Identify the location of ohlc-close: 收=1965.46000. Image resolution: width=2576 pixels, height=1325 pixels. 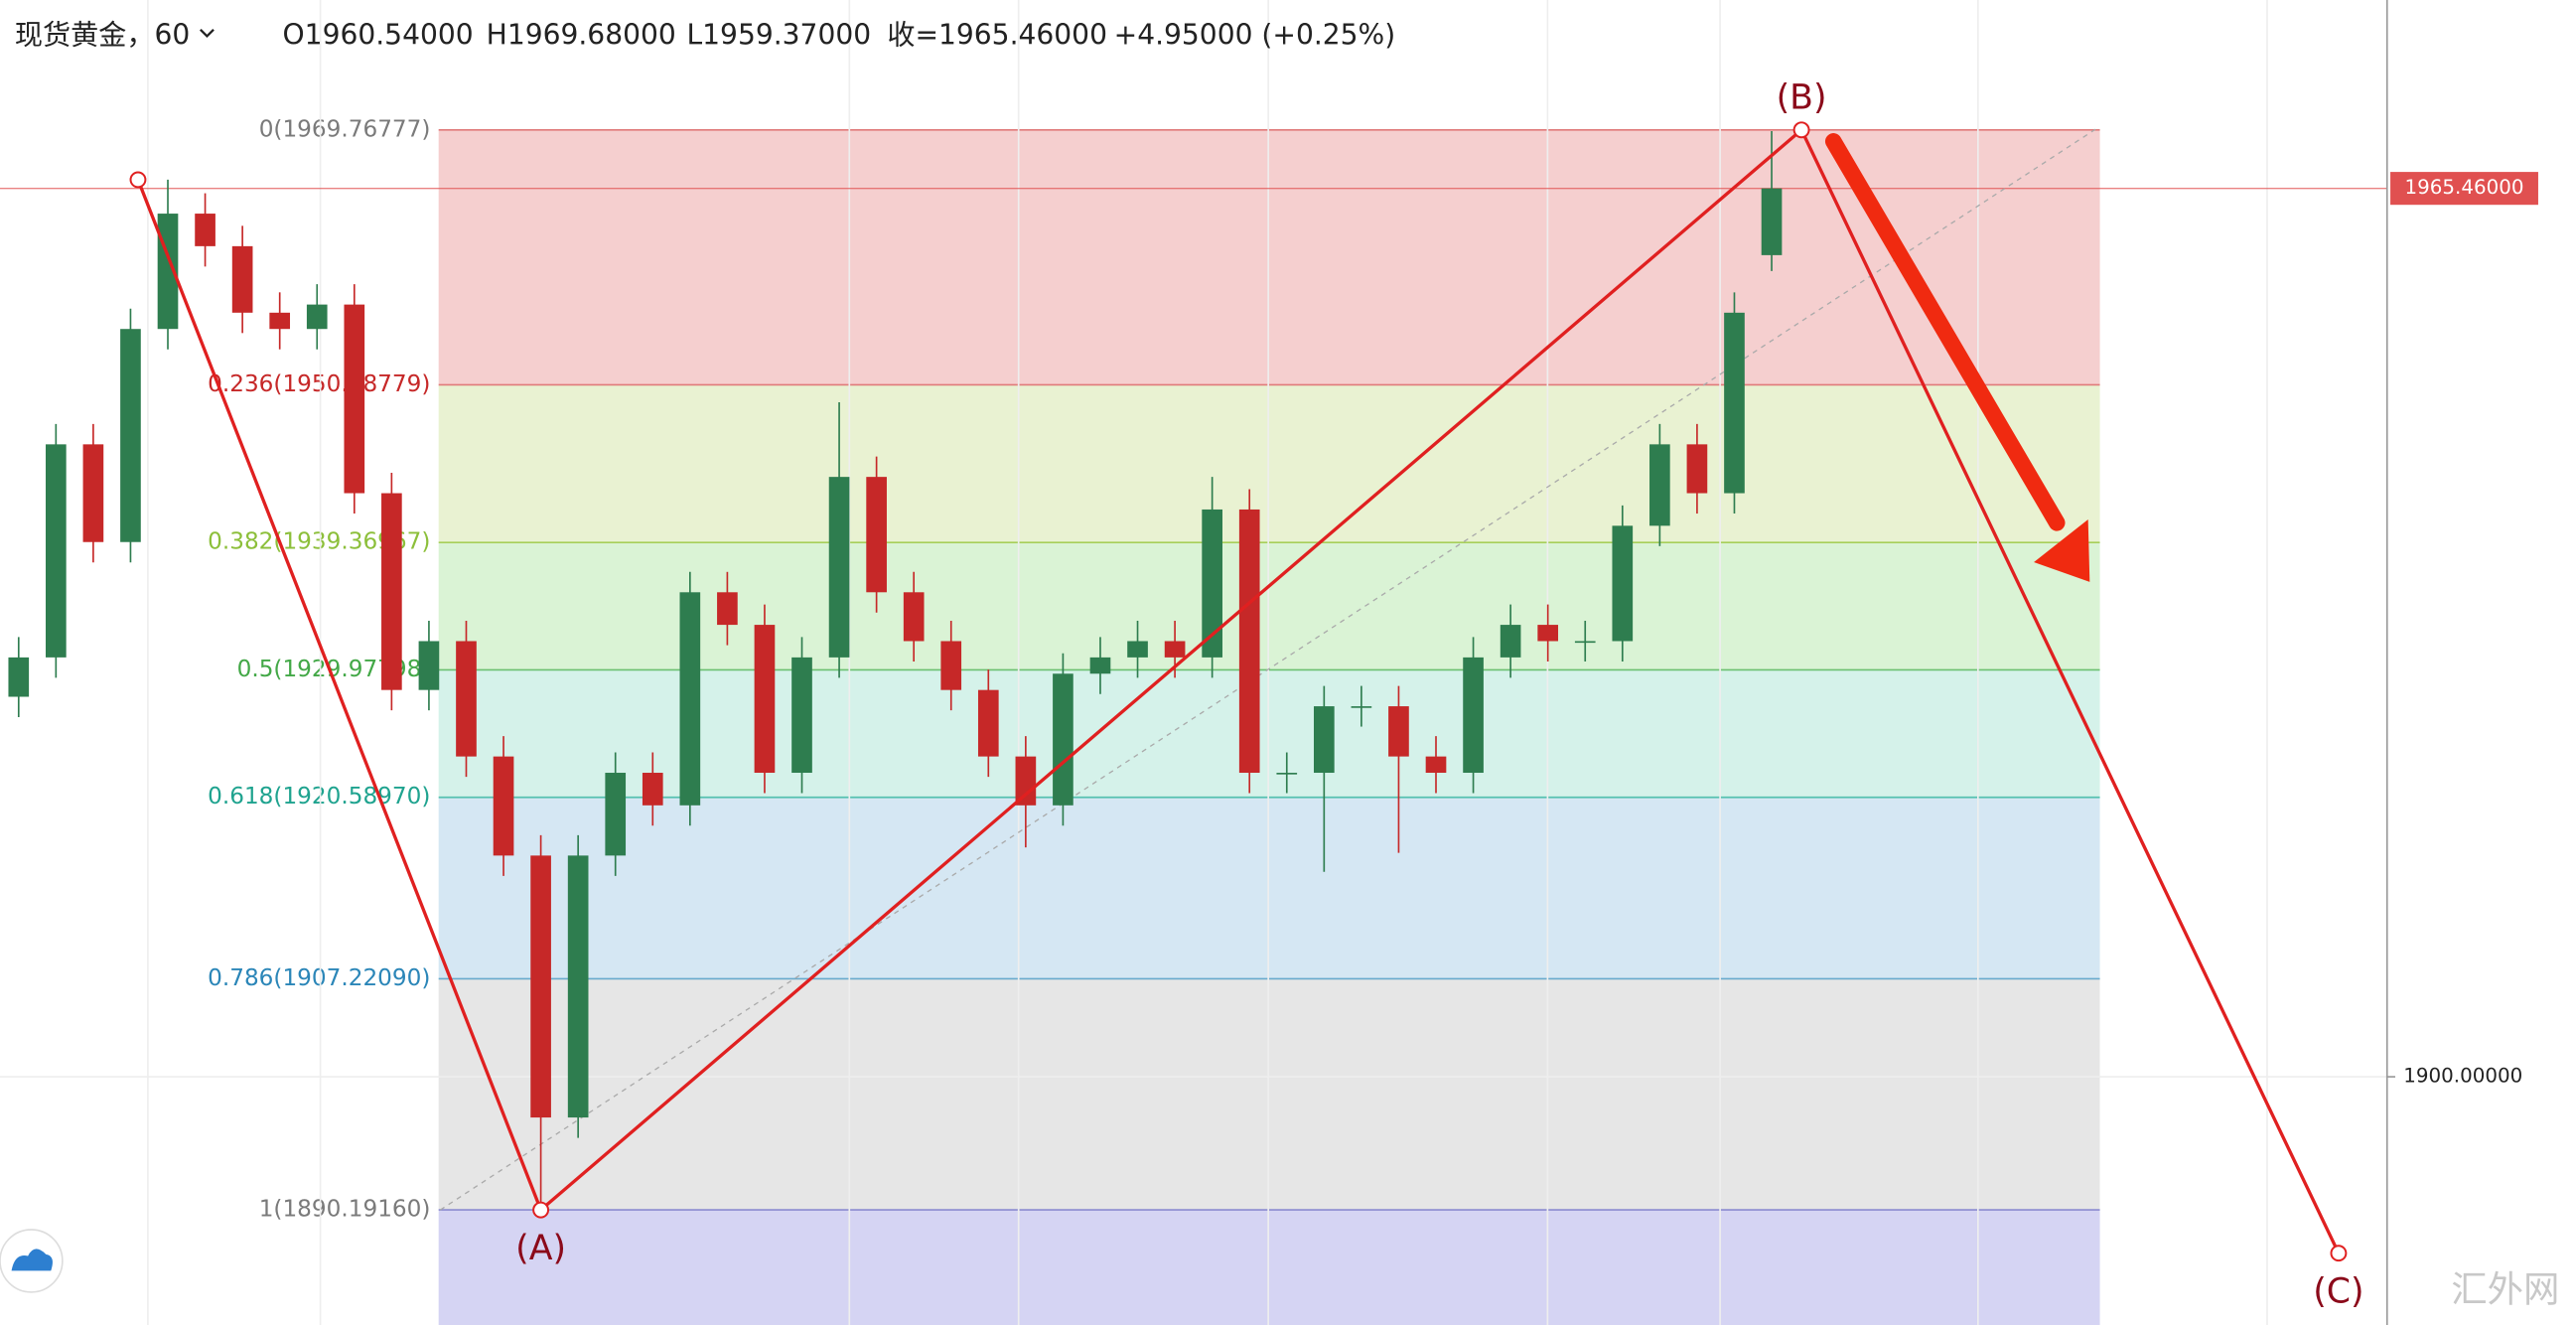
(997, 34).